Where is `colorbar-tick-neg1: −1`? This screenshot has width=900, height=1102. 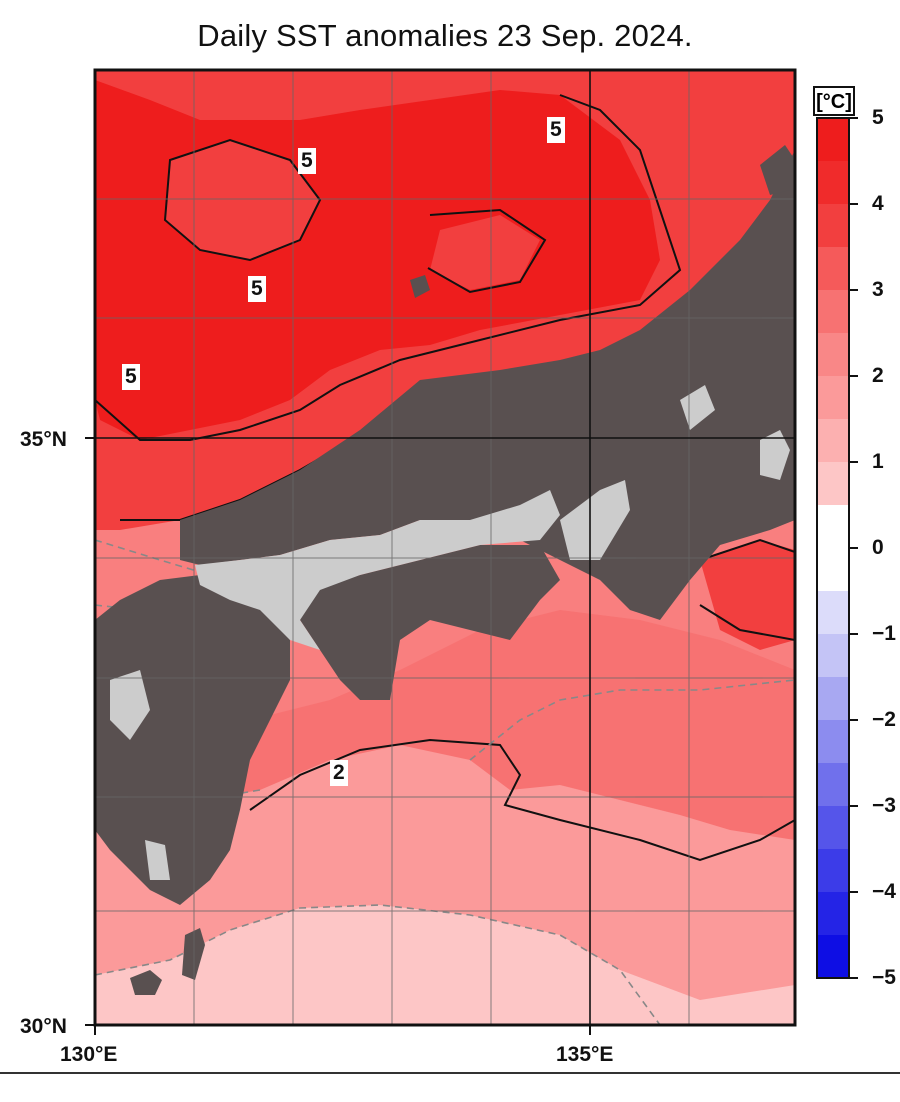
colorbar-tick-neg1: −1 is located at coordinates (884, 633).